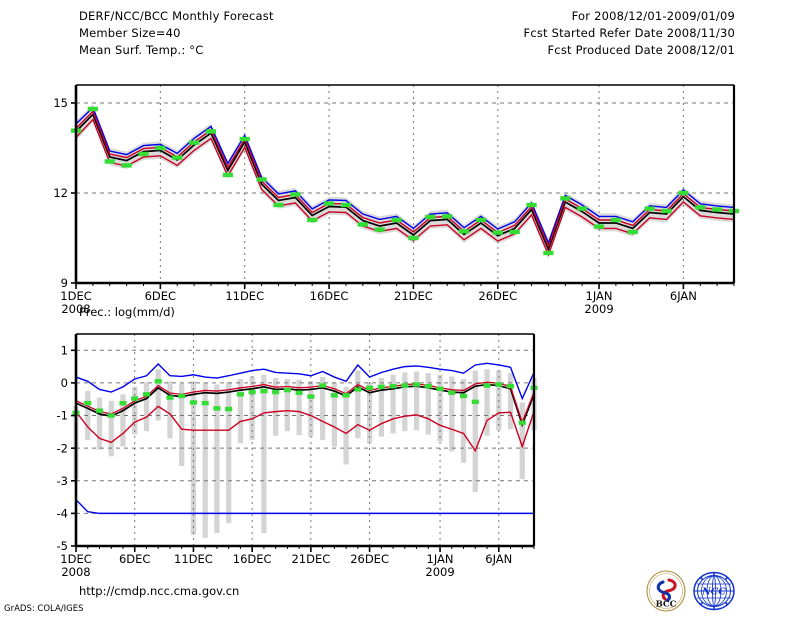 This screenshot has width=800, height=618. What do you see at coordinates (62, 546) in the screenshot?
I see `svg-text: -5` at bounding box center [62, 546].